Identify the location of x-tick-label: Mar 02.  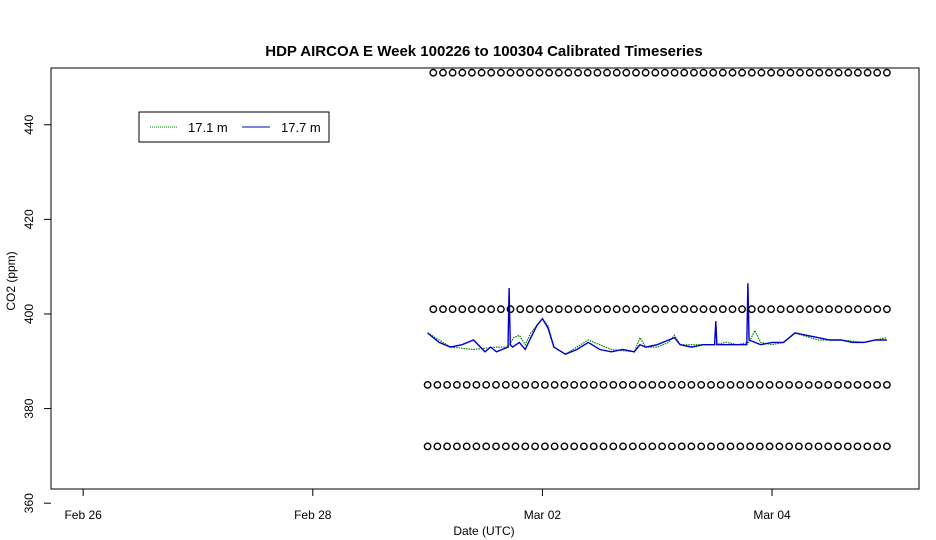
(543, 515).